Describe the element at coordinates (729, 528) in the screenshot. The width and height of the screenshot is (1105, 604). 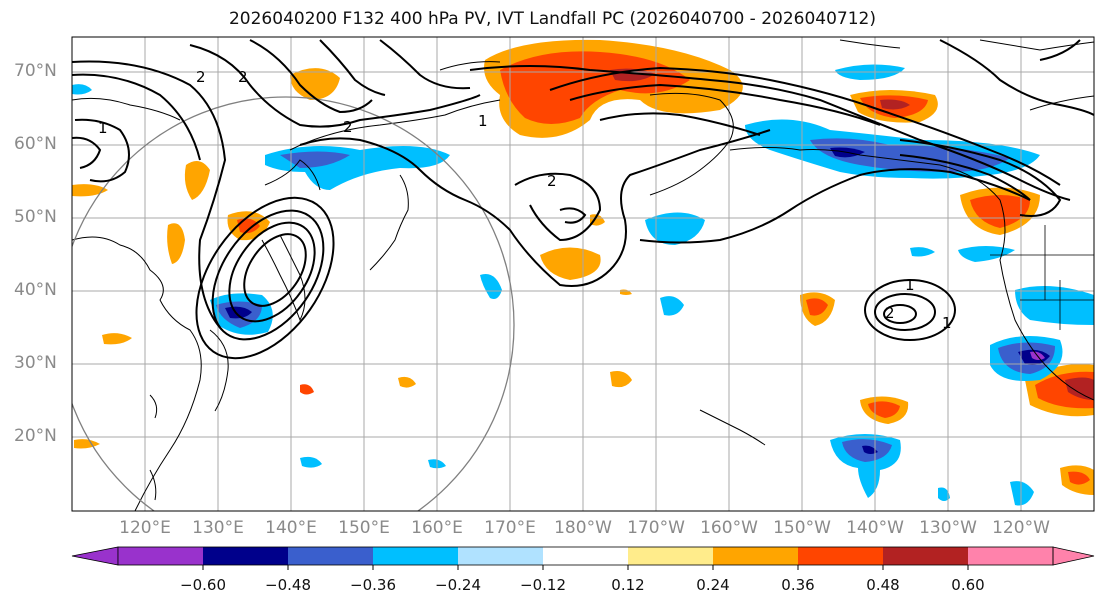
I see `lon-label: 160°W` at that location.